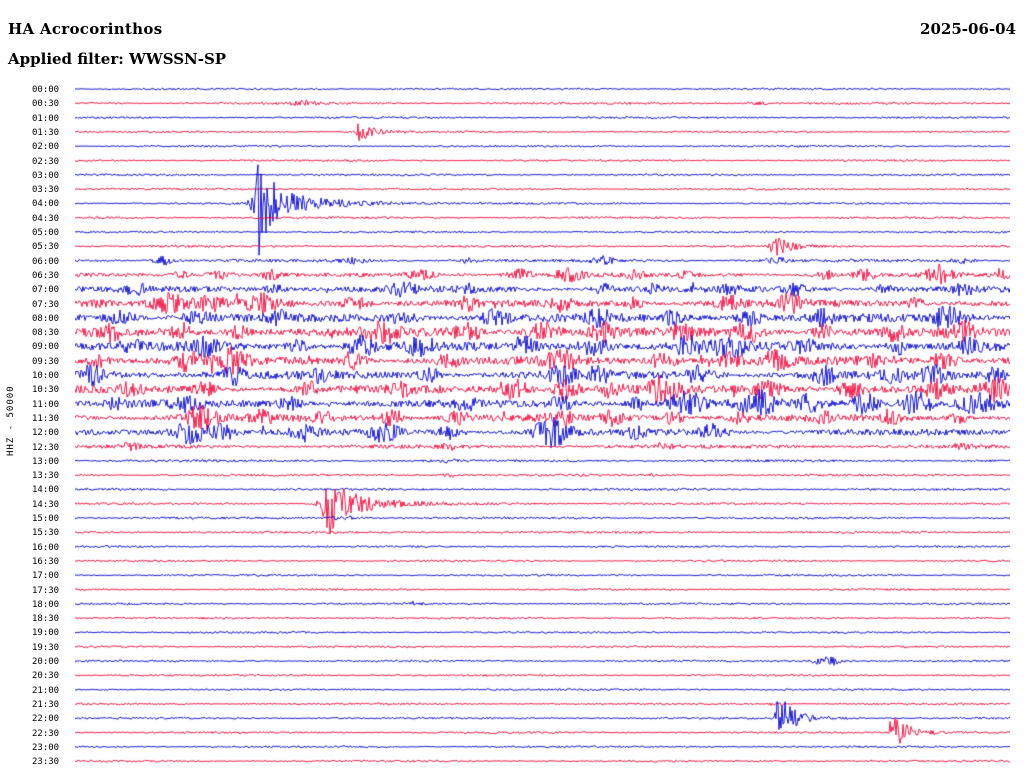  Describe the element at coordinates (117, 59) in the screenshot. I see `filter-label: Applied filter: WWSSN-SP` at that location.